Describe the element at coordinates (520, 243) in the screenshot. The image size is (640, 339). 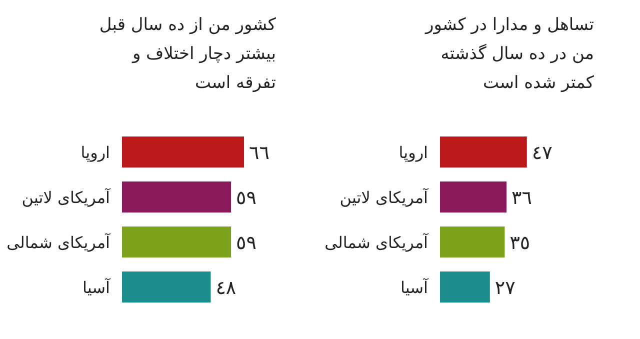
I see `data-label: ٣٥` at that location.